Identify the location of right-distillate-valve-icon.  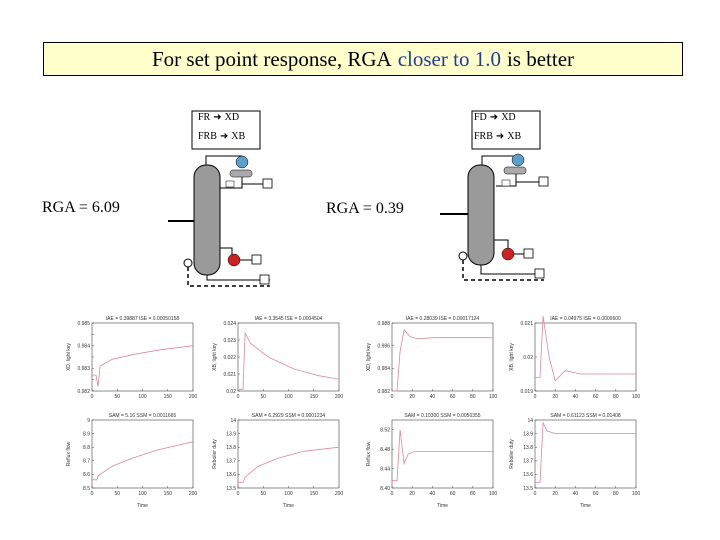
(543, 181).